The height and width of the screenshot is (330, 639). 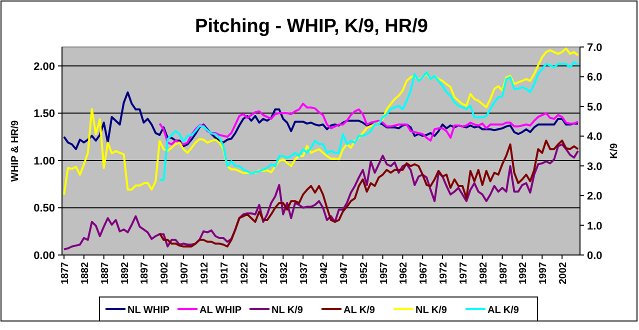 What do you see at coordinates (594, 48) in the screenshot?
I see `y2-tick-label: 7.0` at bounding box center [594, 48].